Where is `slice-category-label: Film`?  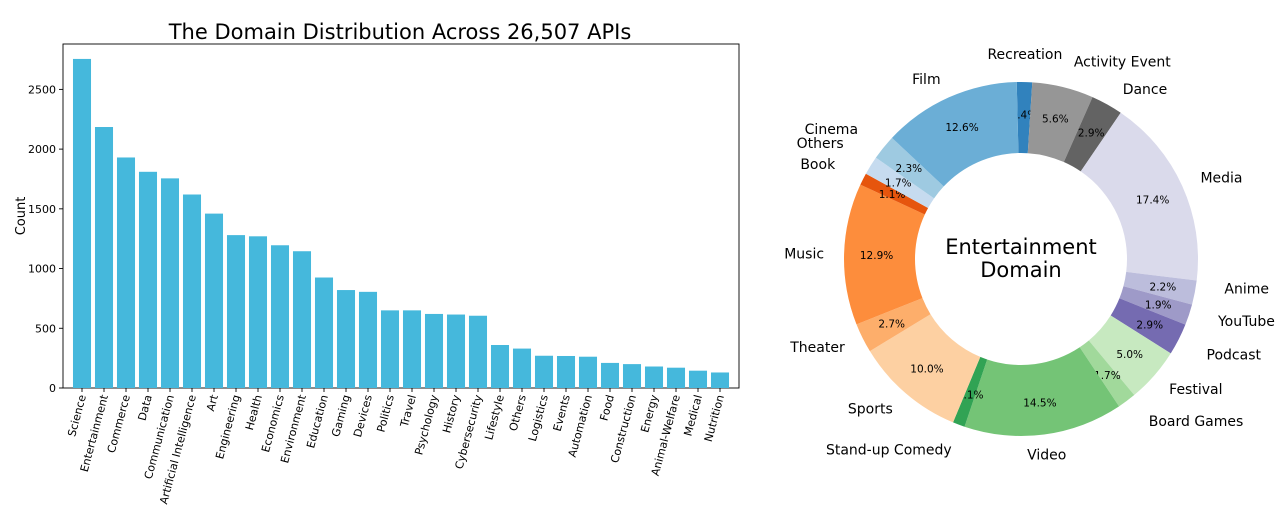
slice-category-label: Film is located at coordinates (926, 80).